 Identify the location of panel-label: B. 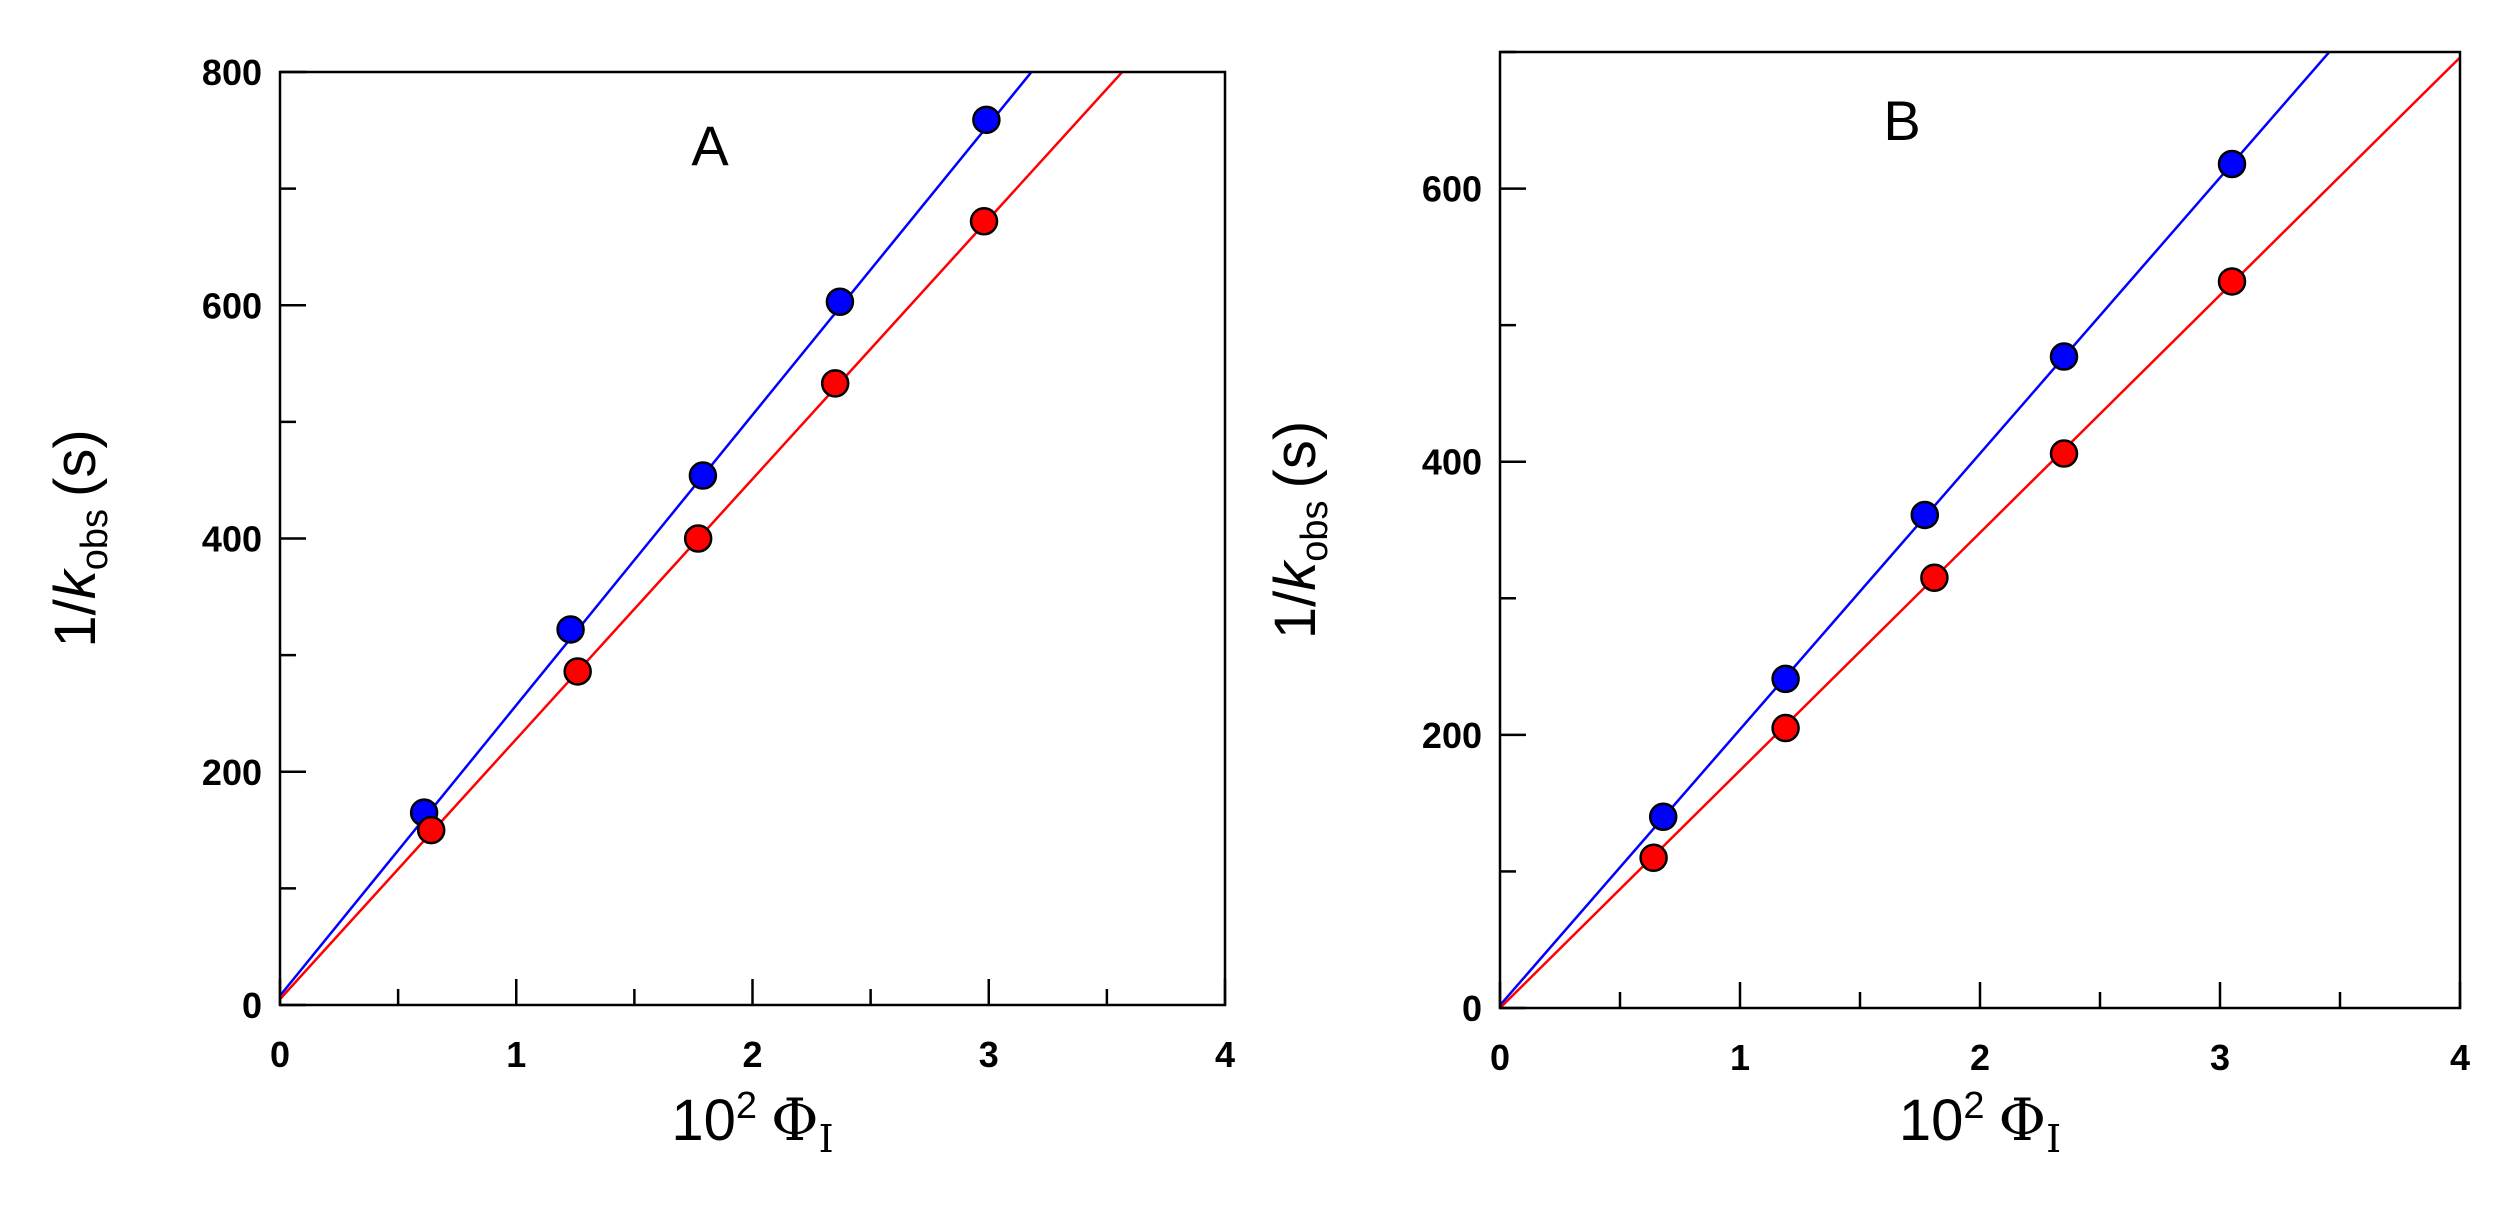
(1901, 120).